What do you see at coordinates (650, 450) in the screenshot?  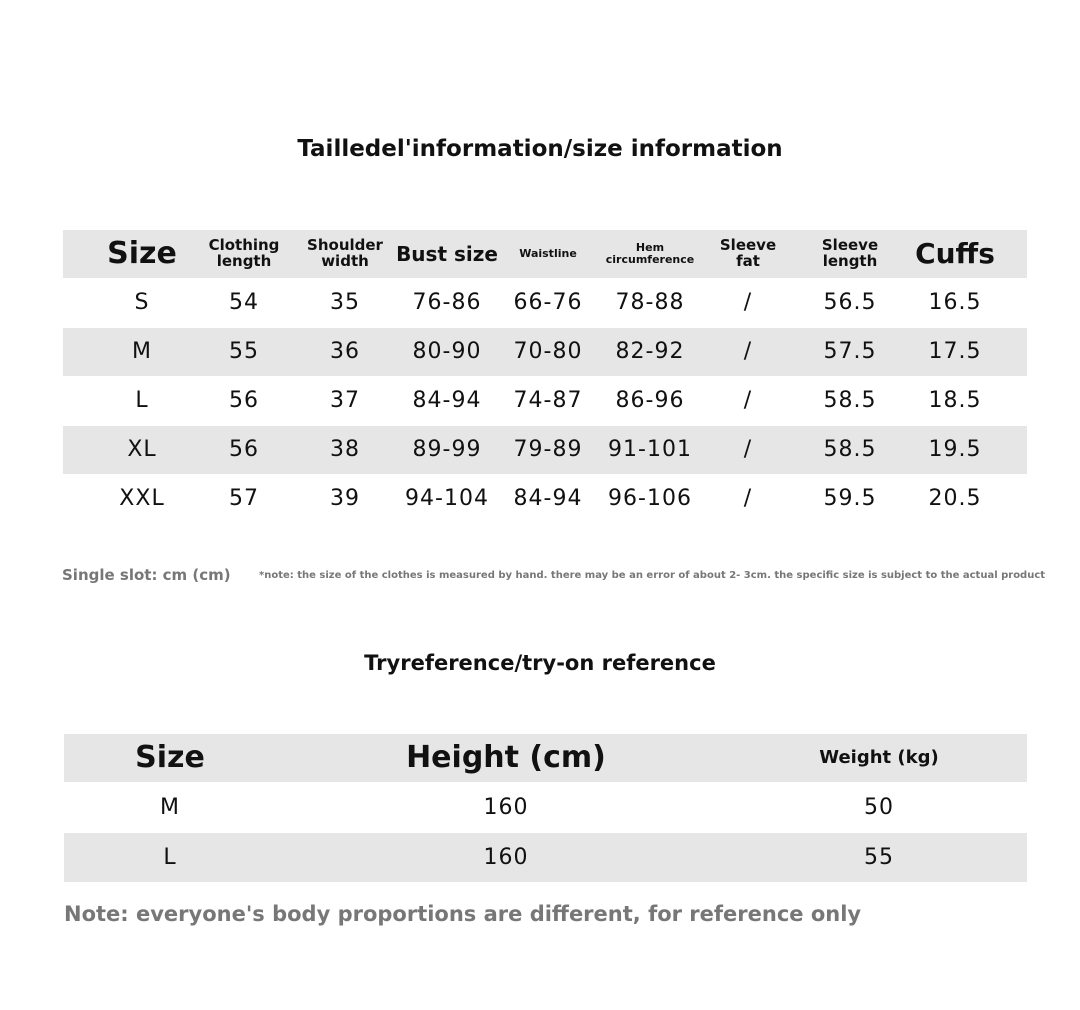 I see `table-cell: 91-101` at bounding box center [650, 450].